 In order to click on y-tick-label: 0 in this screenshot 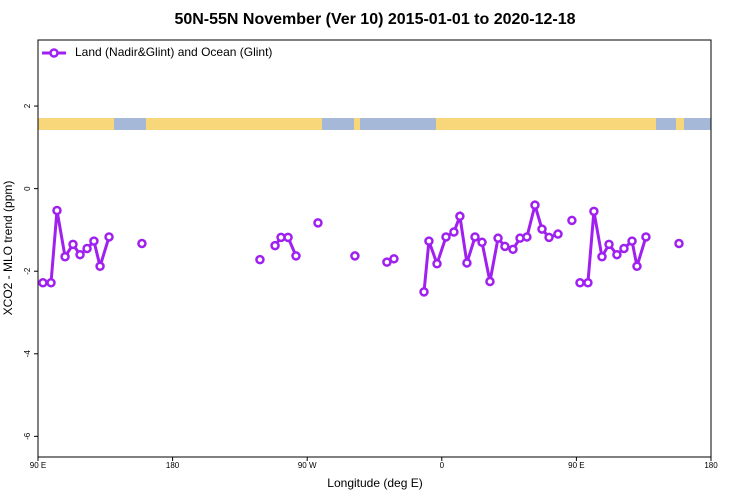, I will do `click(27, 188)`.